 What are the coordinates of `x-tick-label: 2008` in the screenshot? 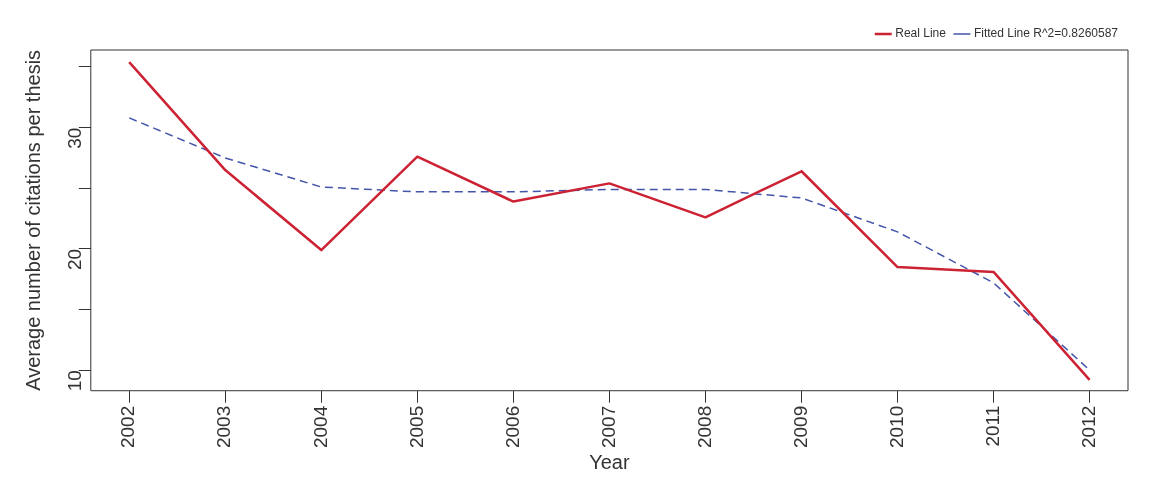 It's located at (704, 427).